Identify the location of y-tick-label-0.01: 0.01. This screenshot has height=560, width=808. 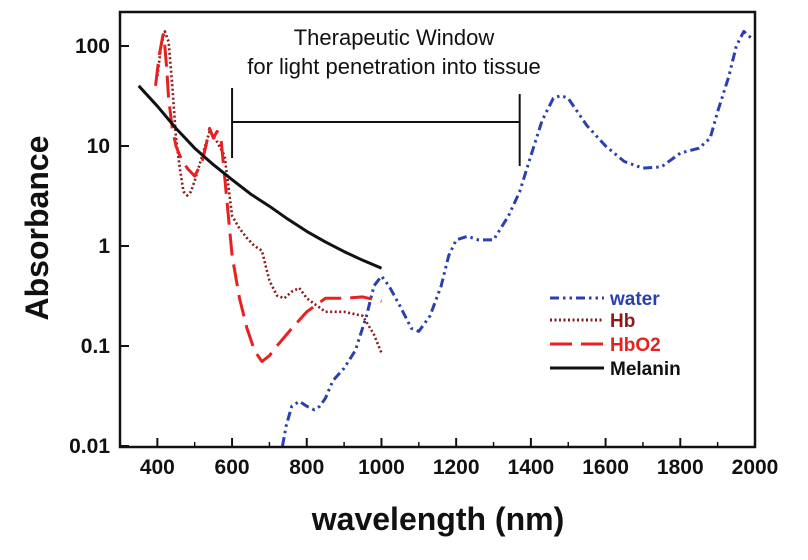
(89, 446).